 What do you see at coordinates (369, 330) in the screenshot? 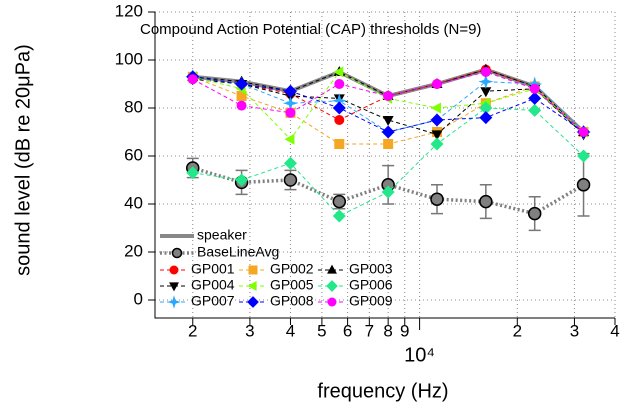
I see `x-tick-label: 7` at bounding box center [369, 330].